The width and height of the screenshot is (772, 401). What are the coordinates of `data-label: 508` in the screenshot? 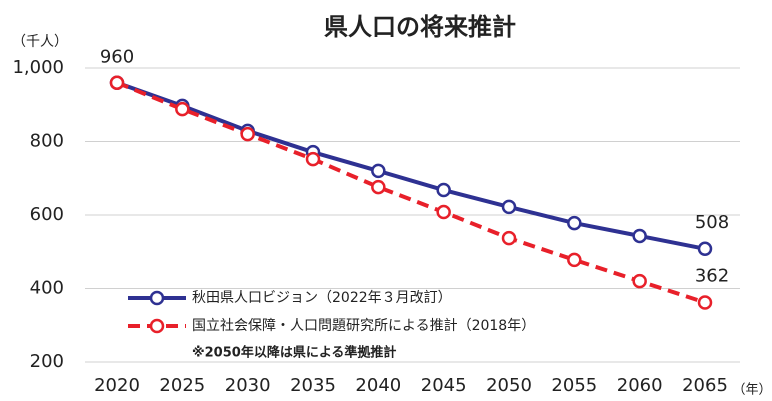 It's located at (712, 222).